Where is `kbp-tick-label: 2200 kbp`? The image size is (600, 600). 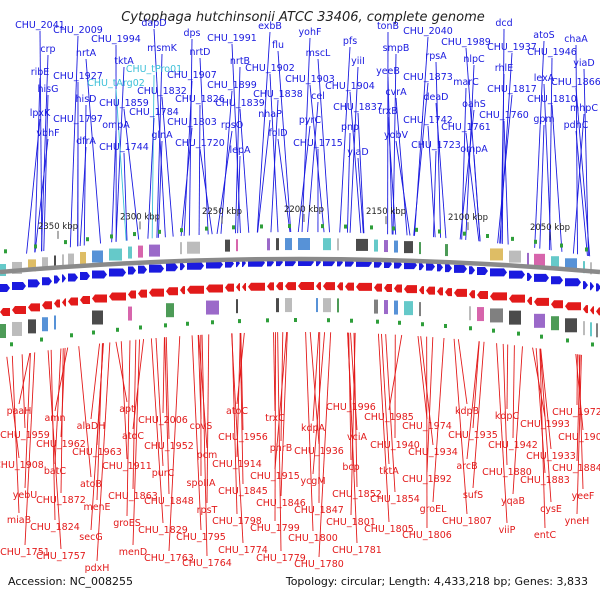 kbp-tick-label: 2200 kbp is located at coordinates (304, 210).